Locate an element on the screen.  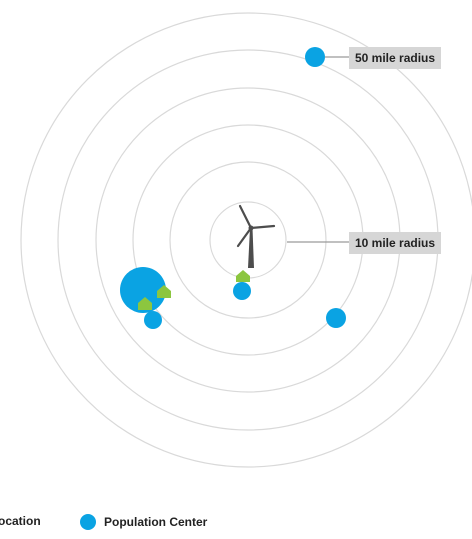
inner-radius-label: 10 mile radius is located at coordinates (395, 243).